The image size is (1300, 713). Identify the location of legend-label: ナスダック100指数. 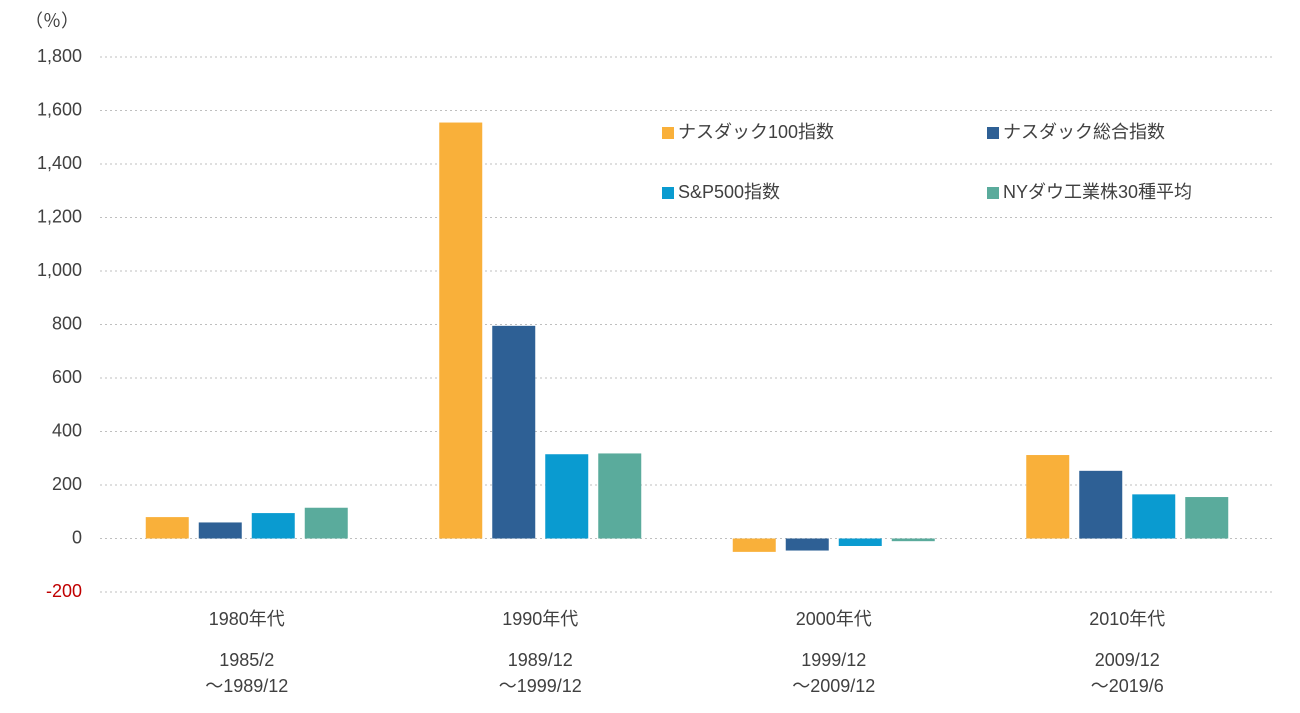
(756, 132).